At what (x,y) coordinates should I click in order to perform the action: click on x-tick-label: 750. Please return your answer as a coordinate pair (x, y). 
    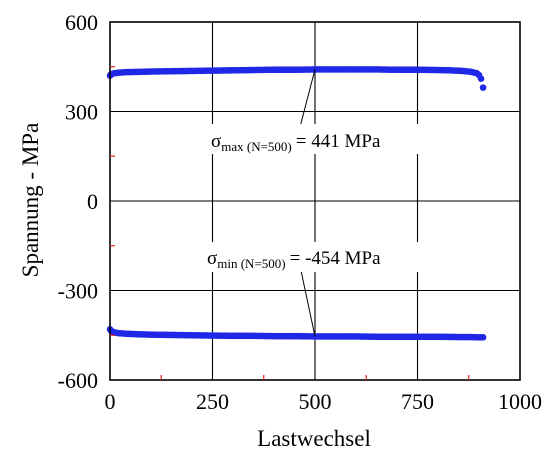
    Looking at the image, I should click on (417, 401).